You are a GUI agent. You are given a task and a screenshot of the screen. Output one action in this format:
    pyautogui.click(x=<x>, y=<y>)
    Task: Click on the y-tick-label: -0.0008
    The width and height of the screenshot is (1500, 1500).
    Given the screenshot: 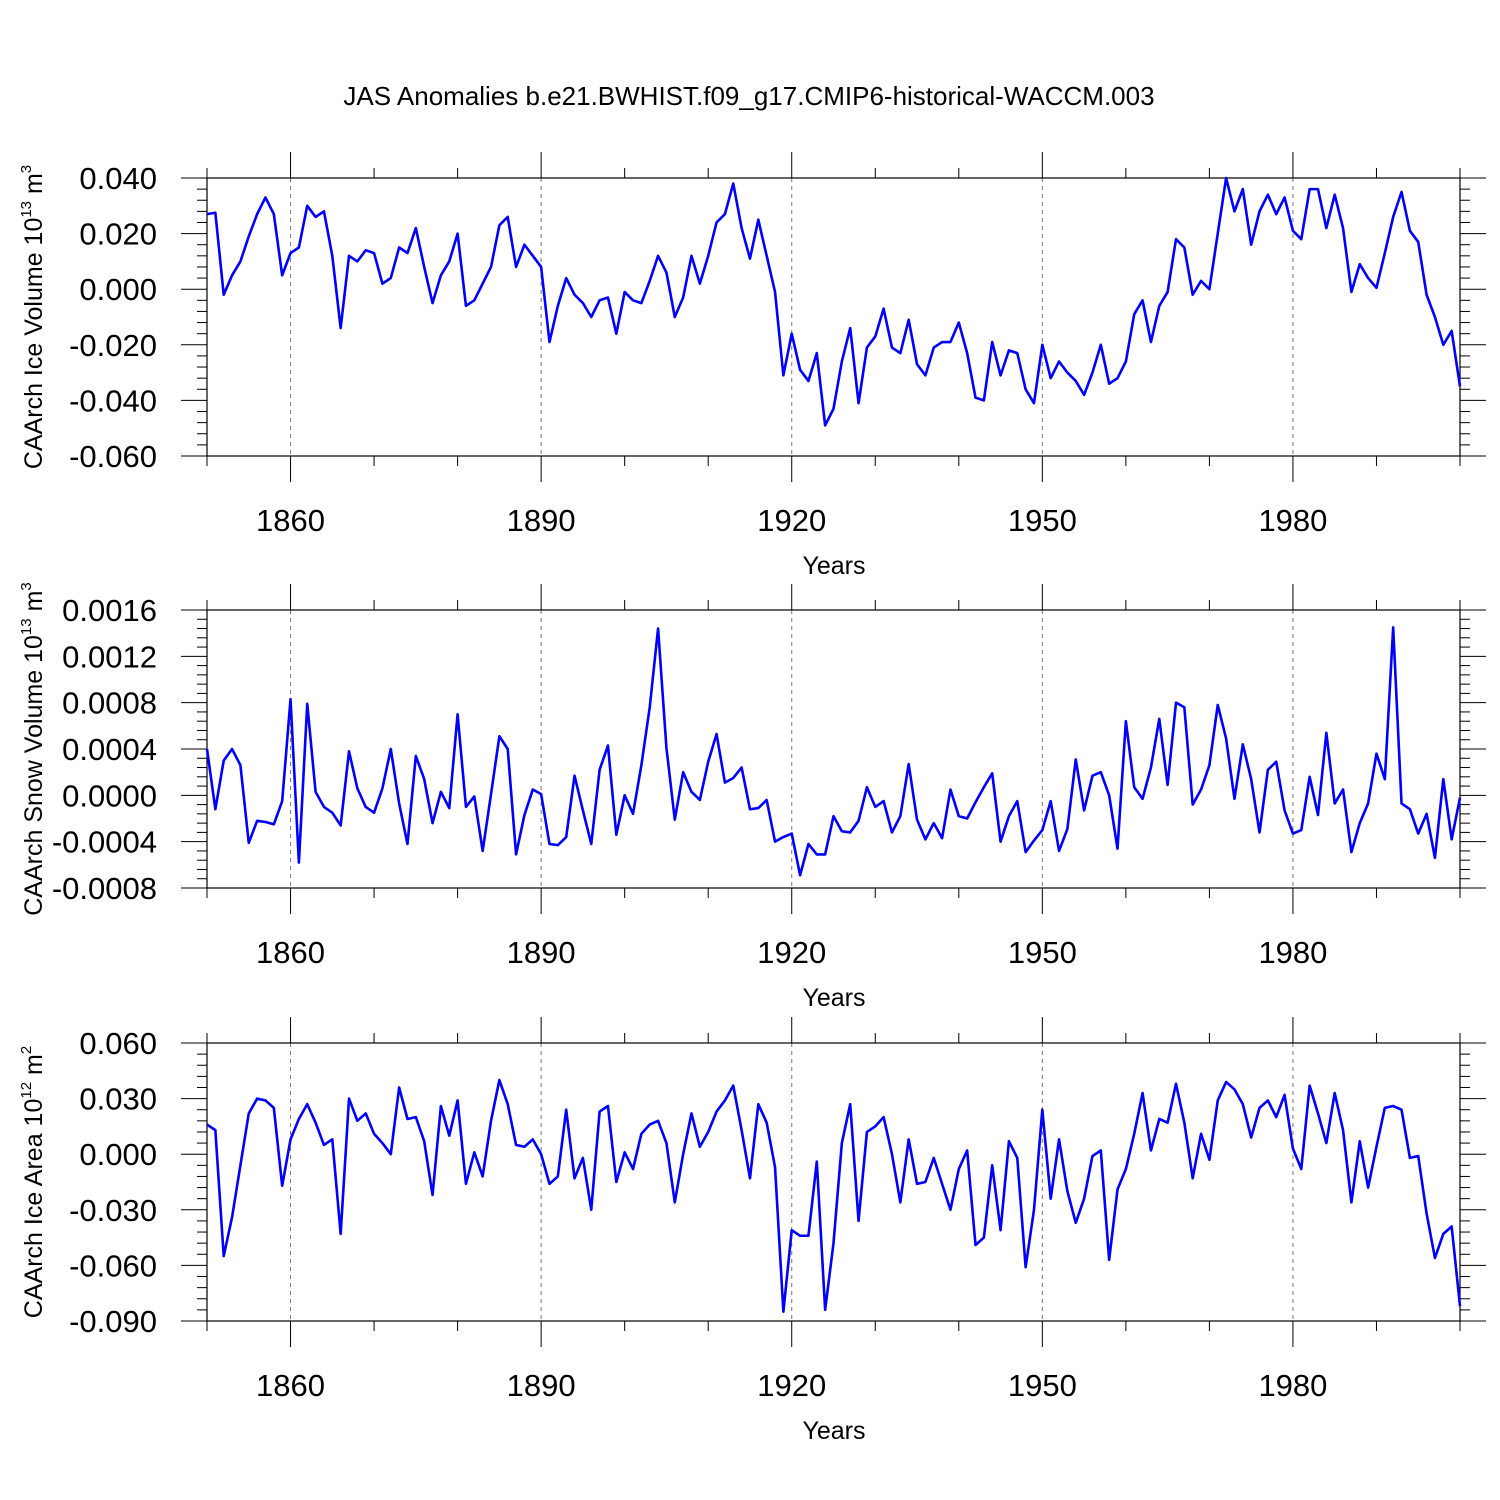 What is the action you would take?
    pyautogui.click(x=104, y=888)
    